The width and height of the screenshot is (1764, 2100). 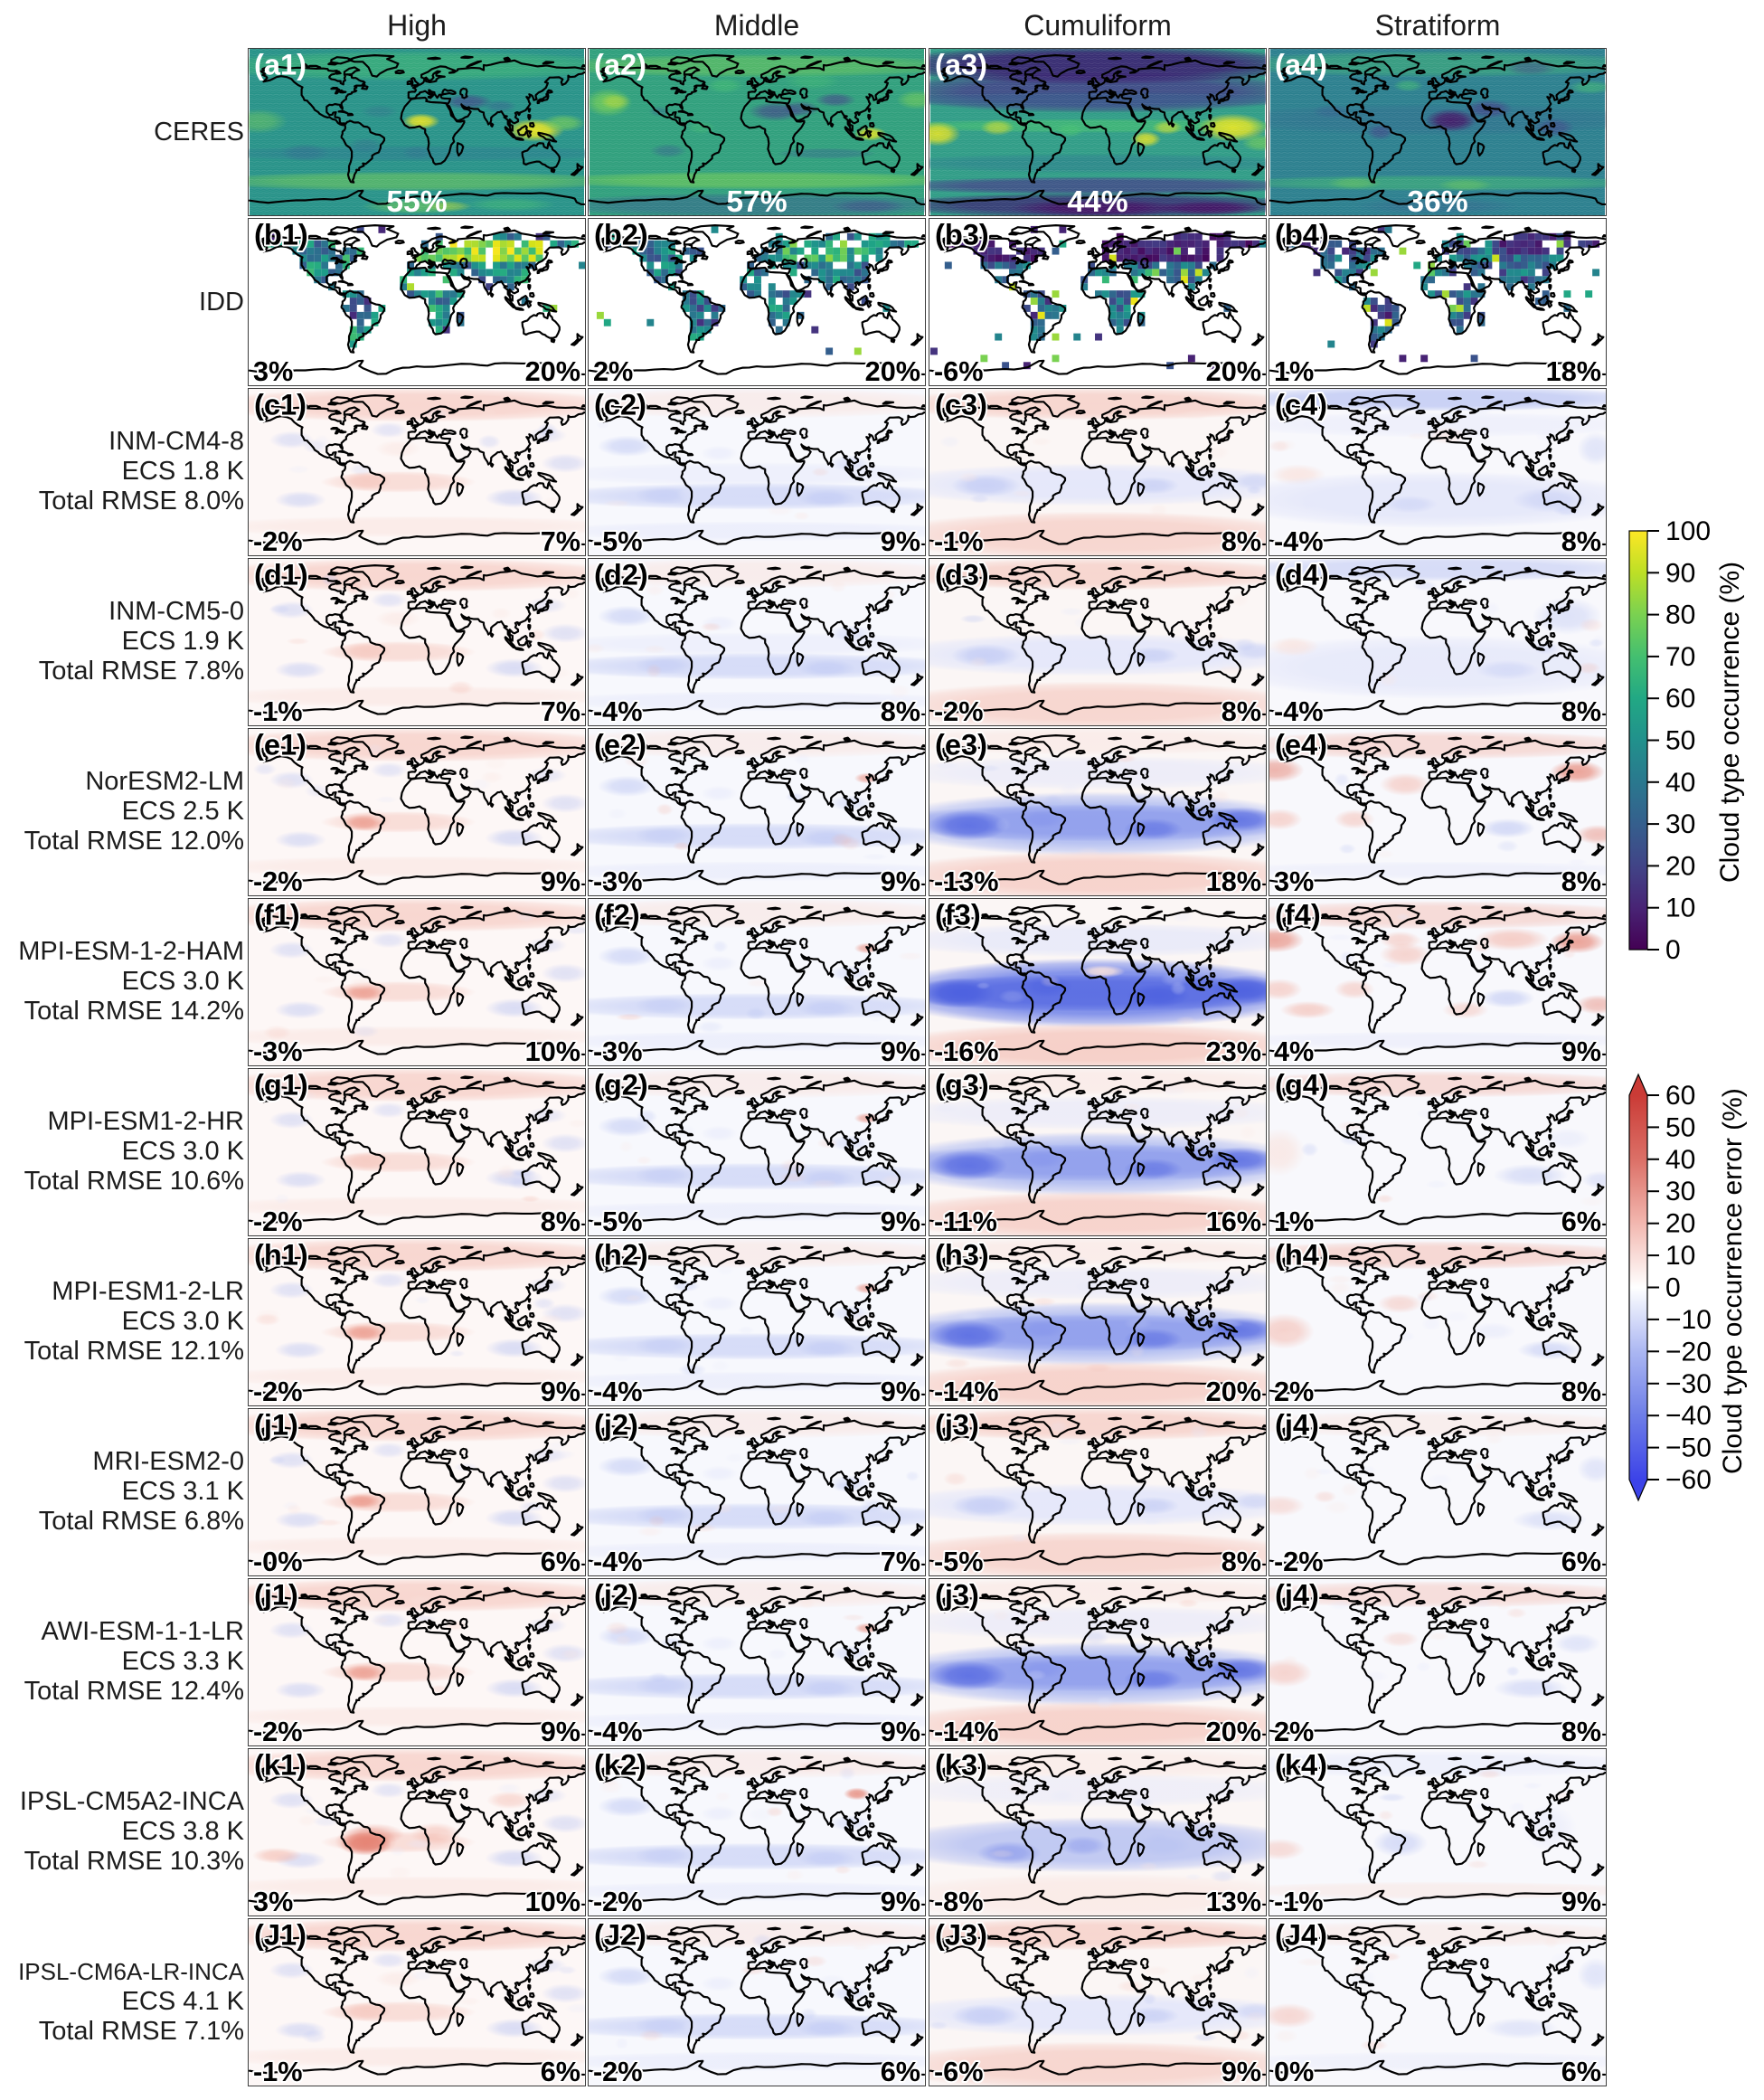 What do you see at coordinates (553, 1901) in the screenshot?
I see `svg-text: 10%` at bounding box center [553, 1901].